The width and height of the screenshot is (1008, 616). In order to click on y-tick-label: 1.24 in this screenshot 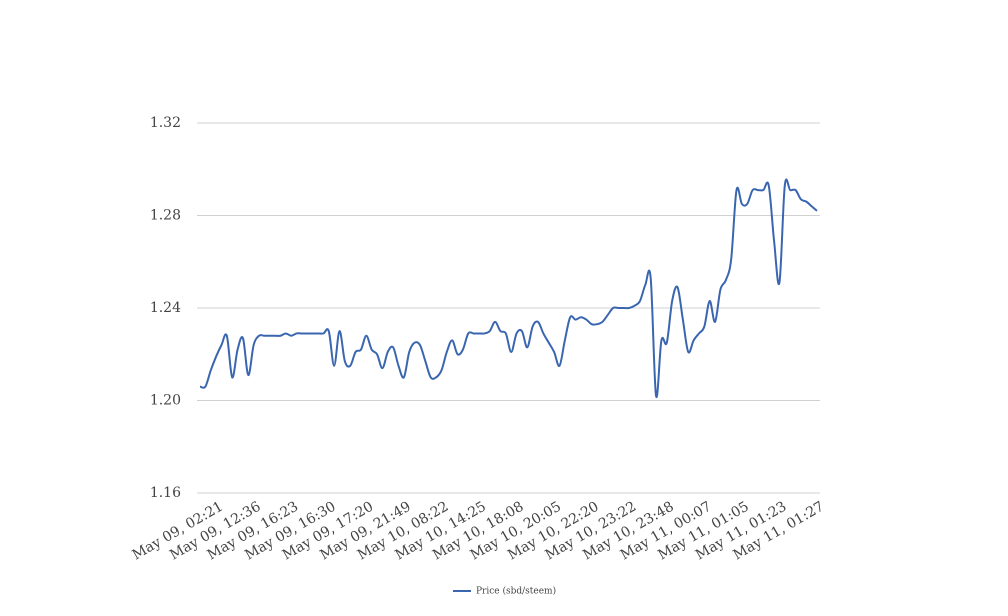, I will do `click(165, 308)`.